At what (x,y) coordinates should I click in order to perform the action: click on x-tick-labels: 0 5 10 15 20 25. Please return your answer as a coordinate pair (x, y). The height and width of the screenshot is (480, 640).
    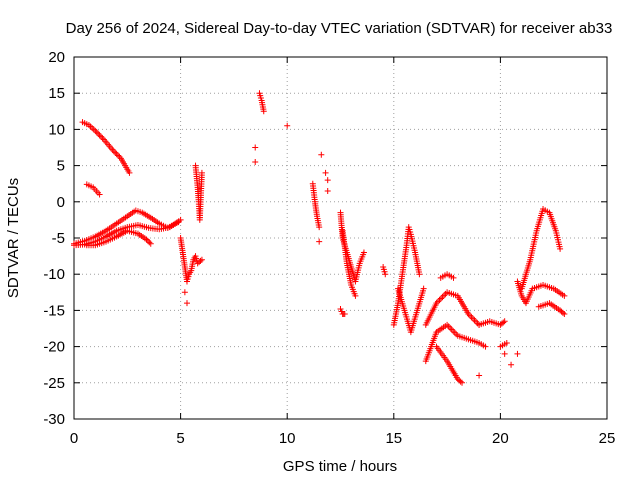
    Looking at the image, I should click on (343, 438).